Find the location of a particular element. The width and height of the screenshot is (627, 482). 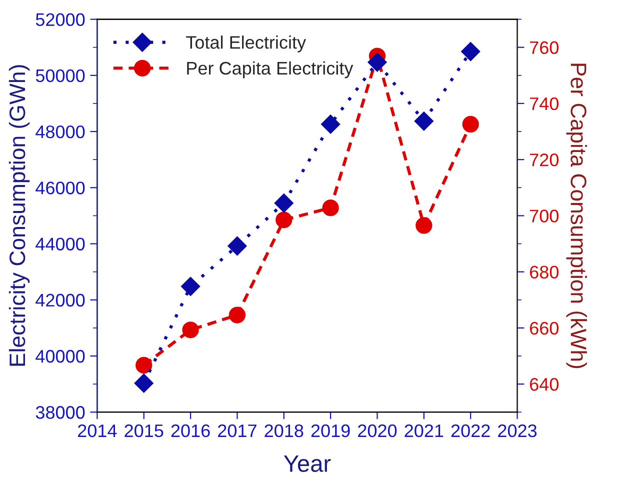

x-tick-label: 2023 is located at coordinates (517, 431).